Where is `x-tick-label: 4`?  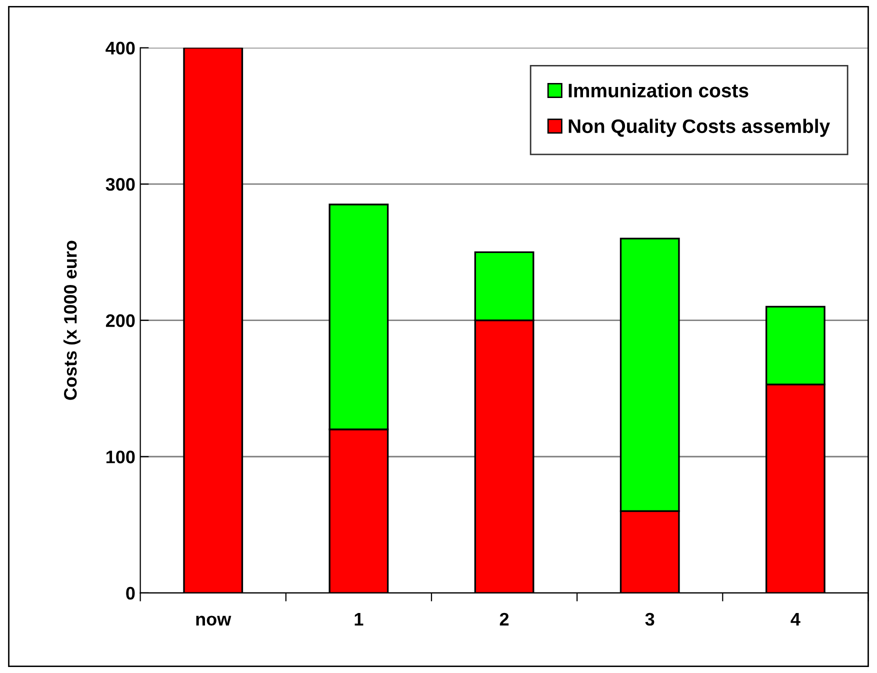 x-tick-label: 4 is located at coordinates (795, 619).